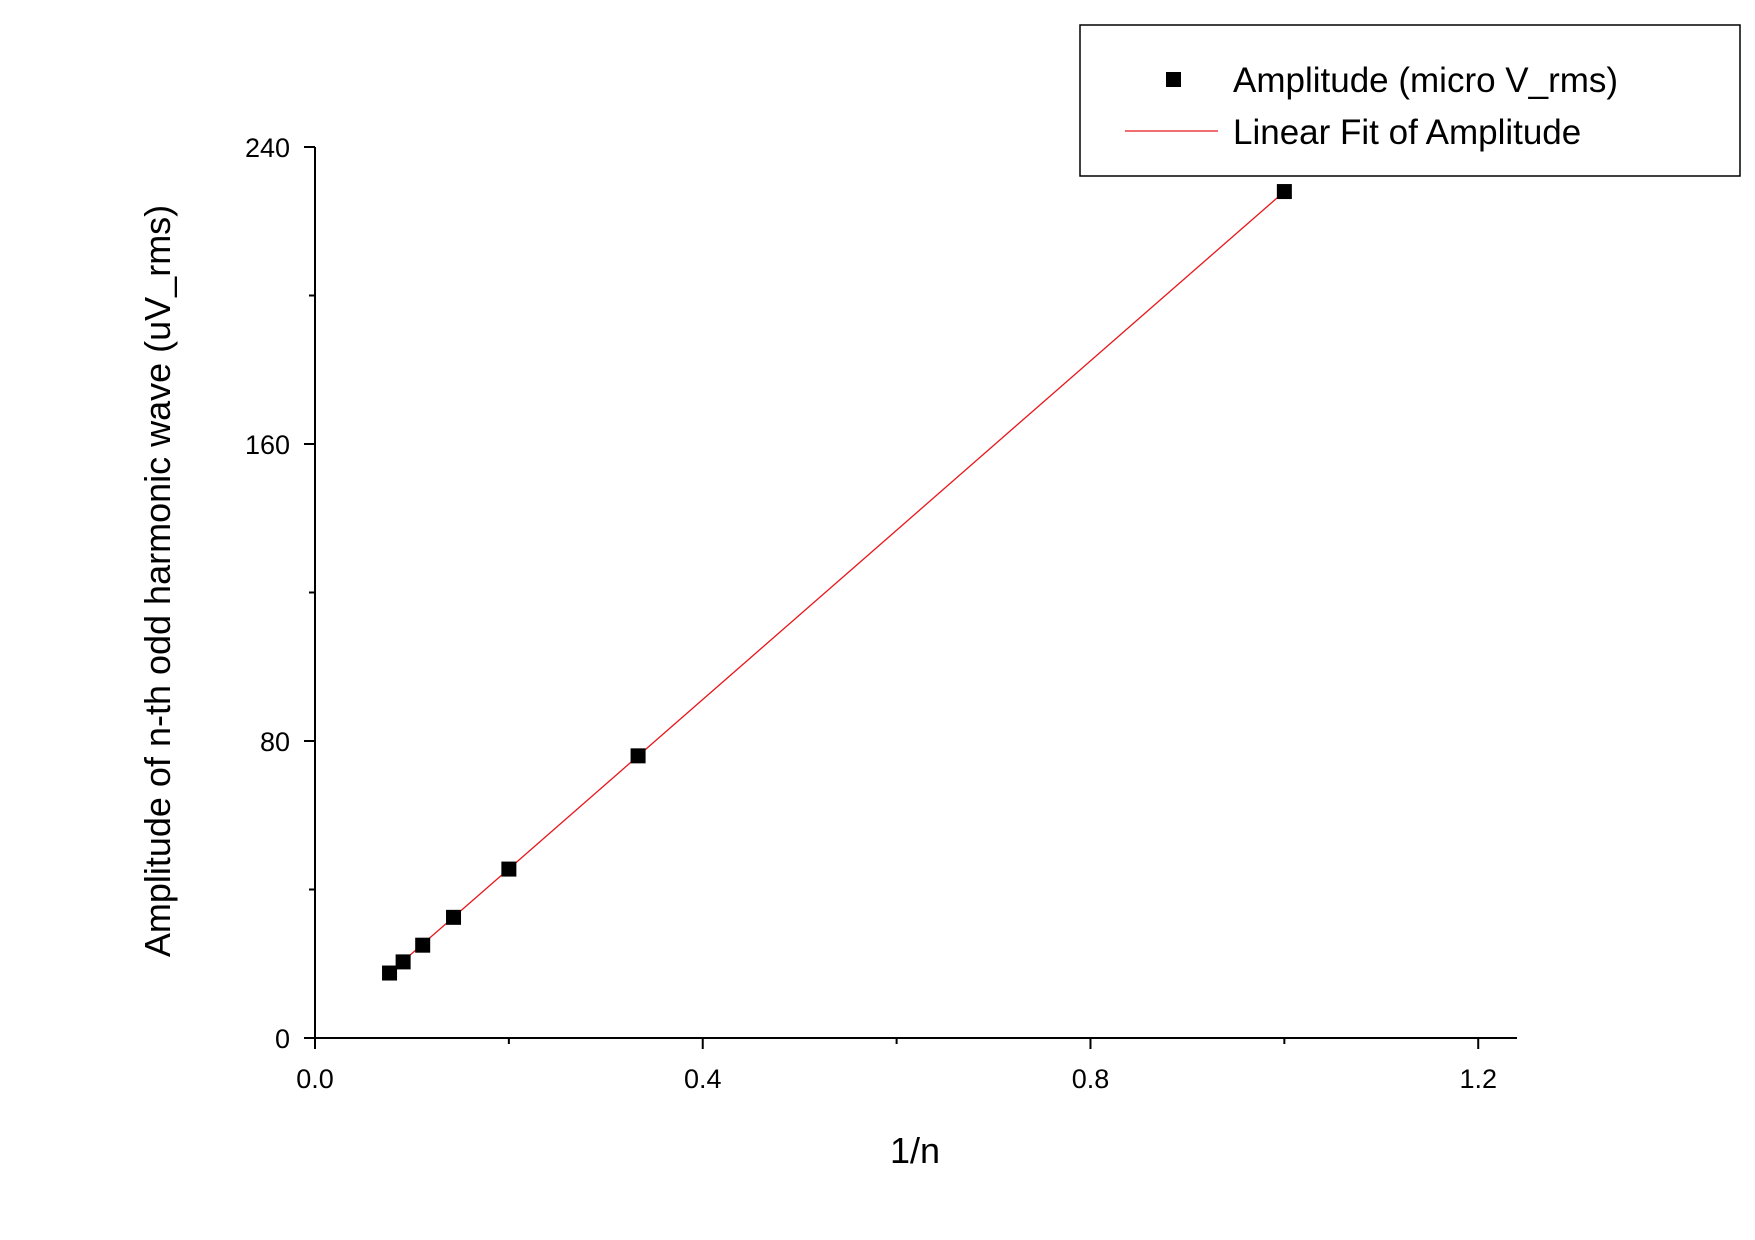 The width and height of the screenshot is (1755, 1240). Describe the element at coordinates (1425, 80) in the screenshot. I see `legend-label-amplitude: Amplitude (micro V_rms)` at that location.